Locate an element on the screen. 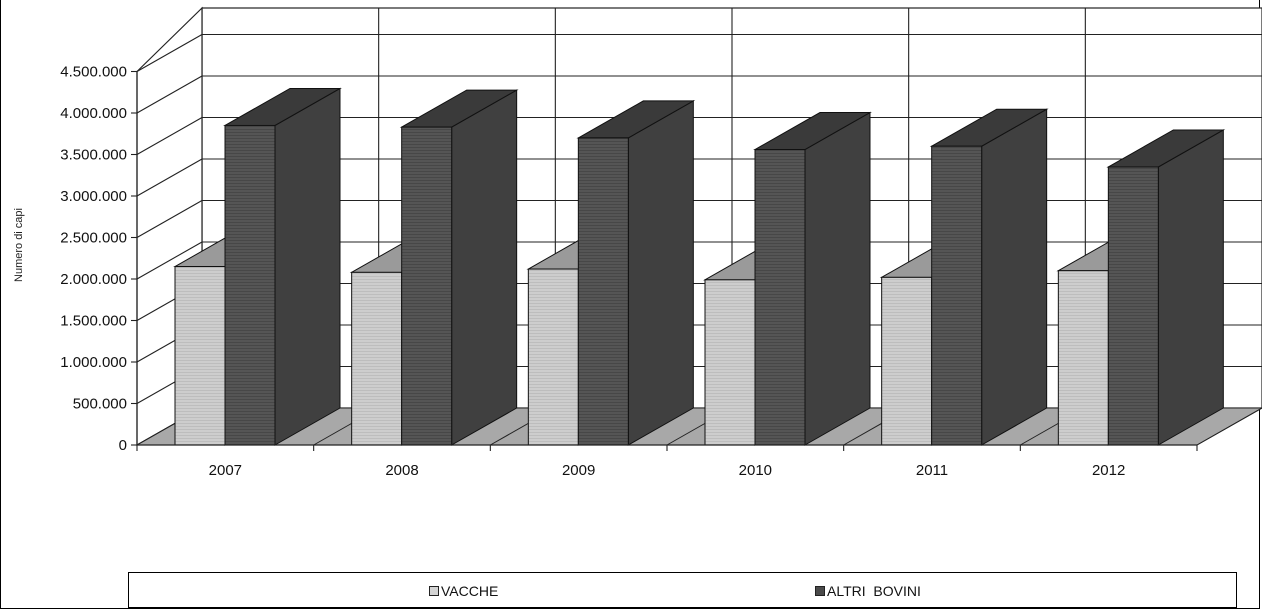 This screenshot has height=611, width=1262. bar-altri-bovini-2008 is located at coordinates (459, 267).